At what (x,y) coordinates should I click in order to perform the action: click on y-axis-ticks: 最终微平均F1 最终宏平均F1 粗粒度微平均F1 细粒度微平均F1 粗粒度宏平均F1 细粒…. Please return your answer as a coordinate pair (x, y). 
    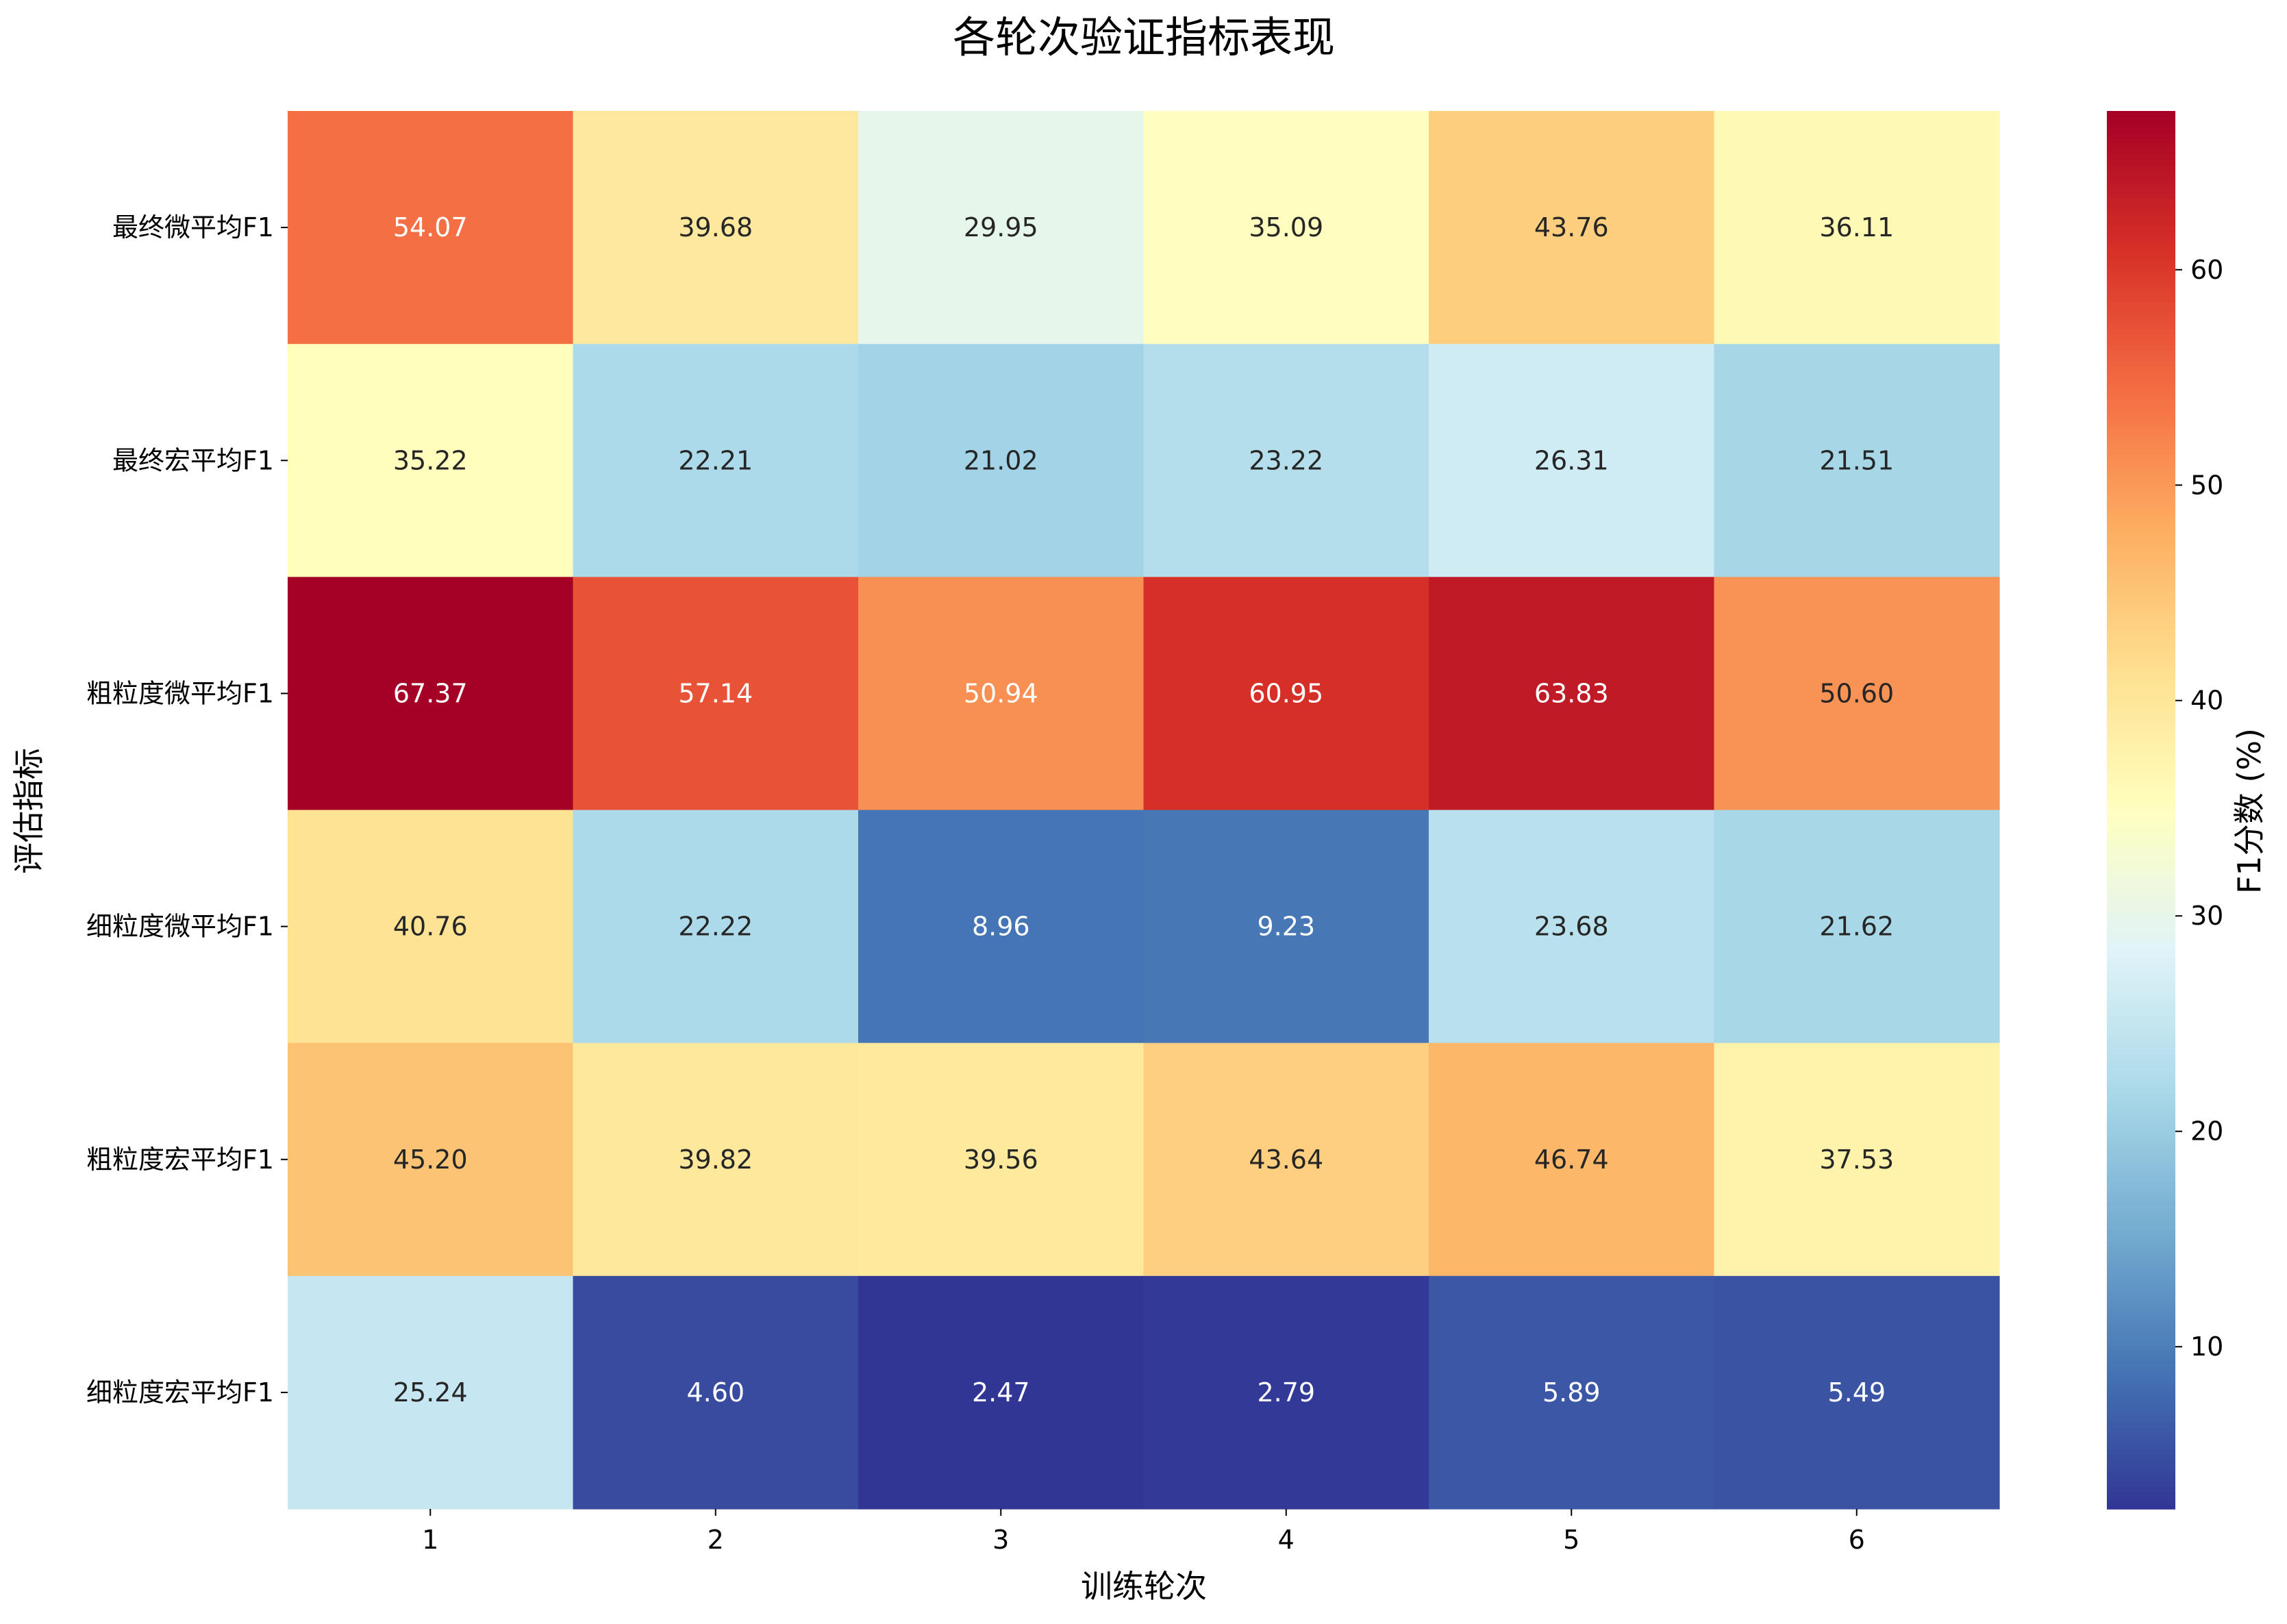
    Looking at the image, I should click on (187, 810).